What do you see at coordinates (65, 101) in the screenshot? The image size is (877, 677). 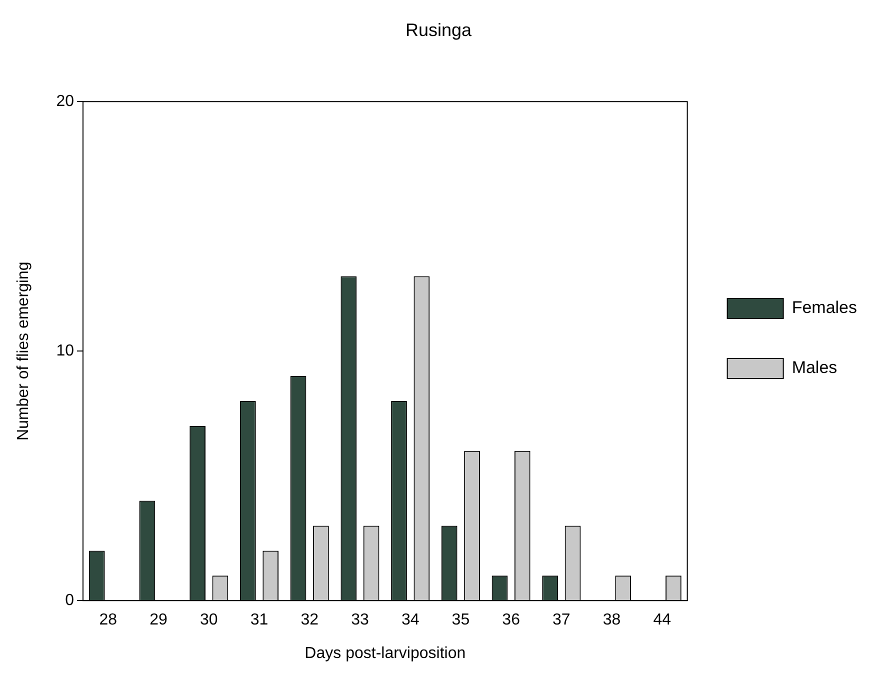 I see `y-tick-label: 20` at bounding box center [65, 101].